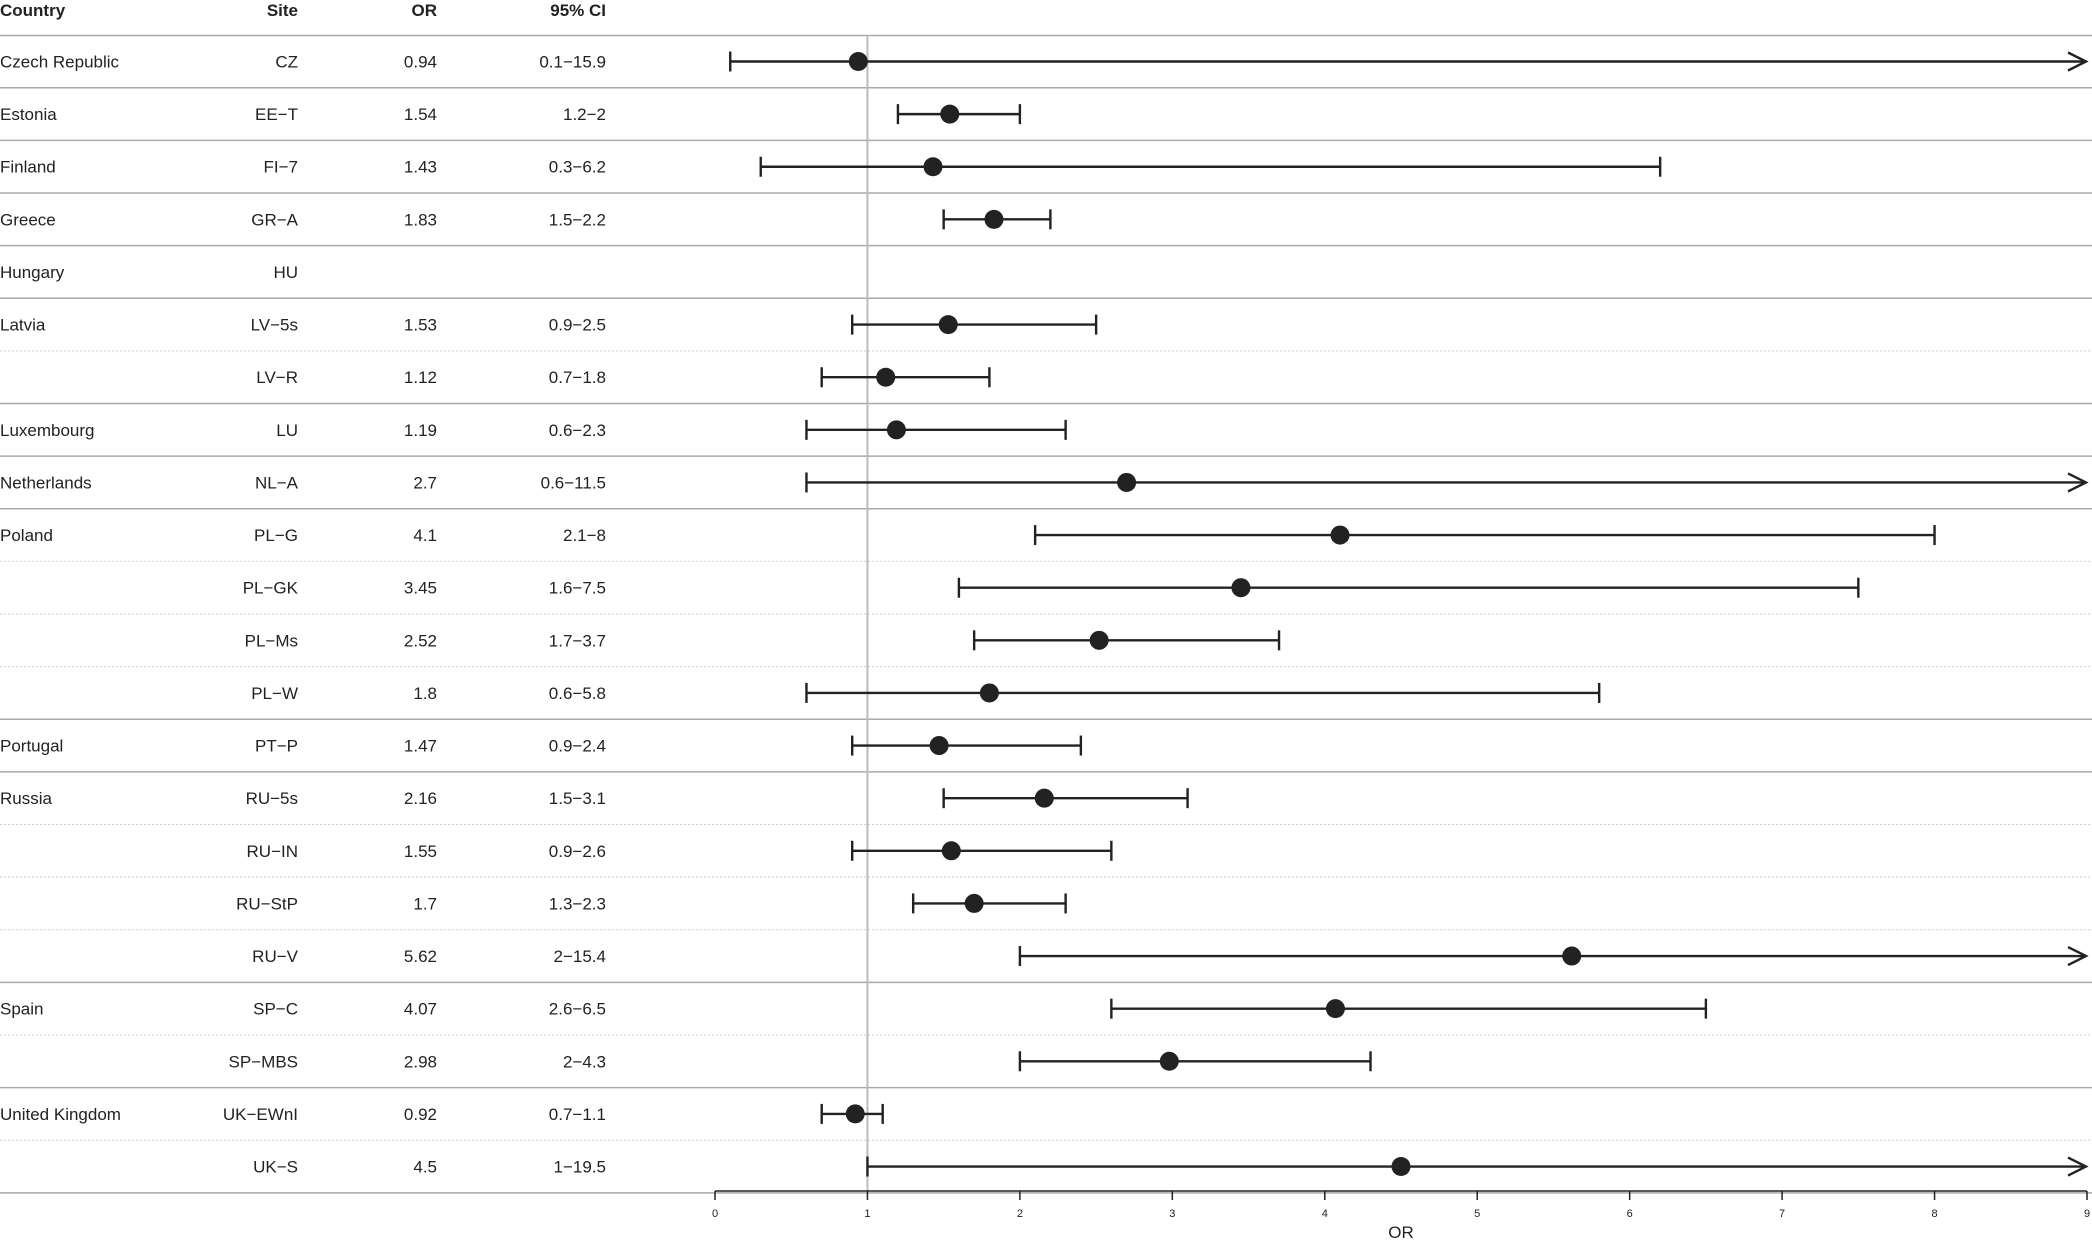 The width and height of the screenshot is (2092, 1242). What do you see at coordinates (420, 851) in the screenshot?
I see `or-value: 1.55` at bounding box center [420, 851].